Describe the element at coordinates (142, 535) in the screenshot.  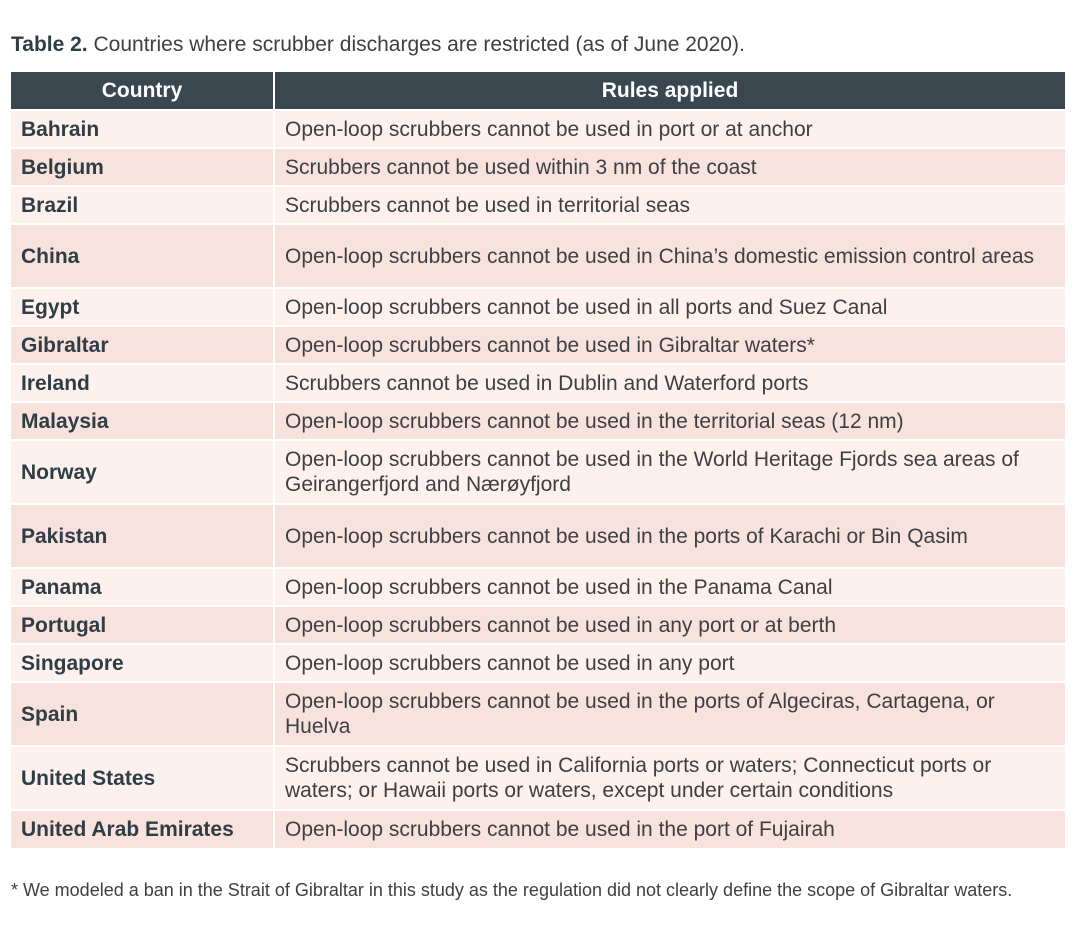
I see `country-cell: Pakistan` at that location.